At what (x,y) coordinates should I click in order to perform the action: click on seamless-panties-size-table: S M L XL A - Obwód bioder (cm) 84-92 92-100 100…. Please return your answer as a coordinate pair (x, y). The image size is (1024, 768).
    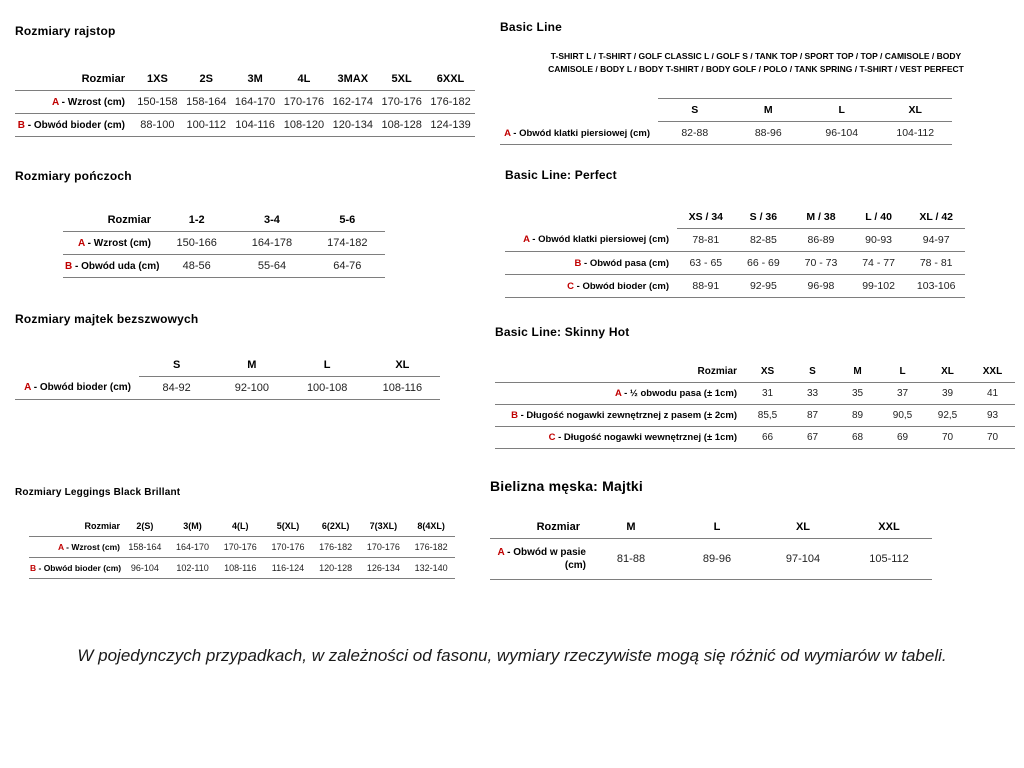
    Looking at the image, I should click on (227, 377).